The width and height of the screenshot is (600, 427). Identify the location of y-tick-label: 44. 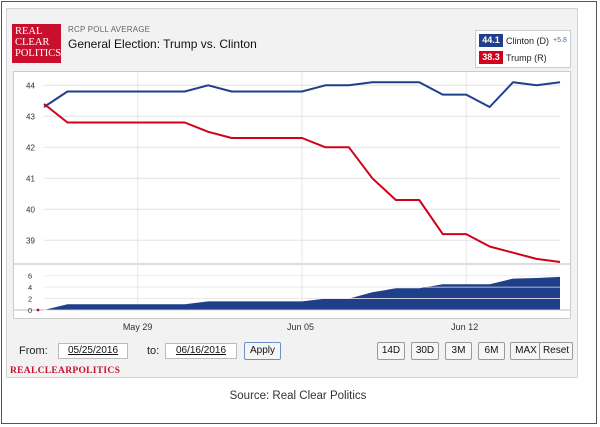
(30, 85).